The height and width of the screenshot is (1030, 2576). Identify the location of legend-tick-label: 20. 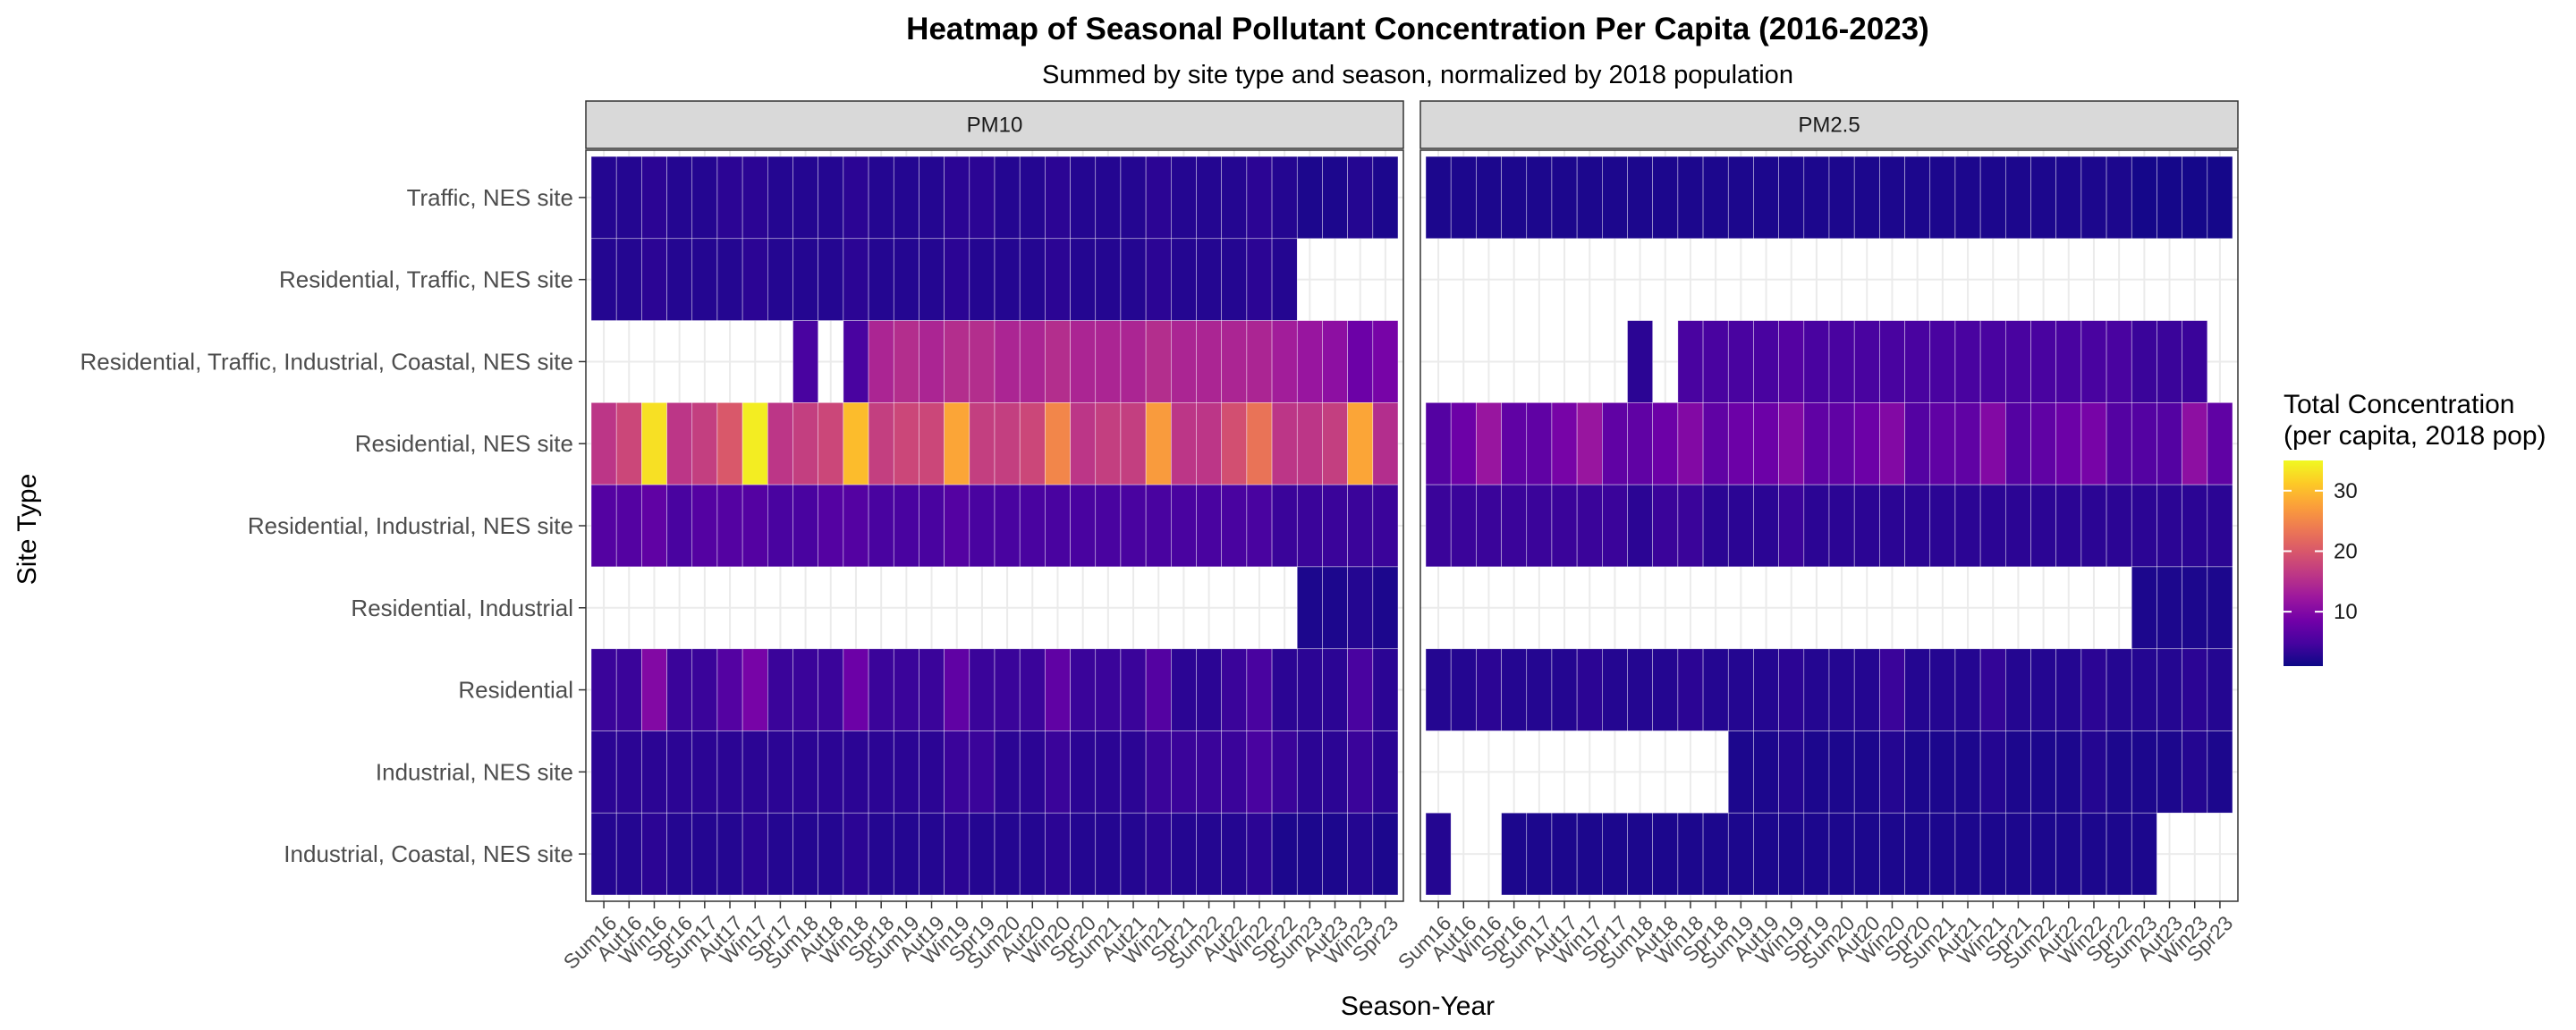
(2346, 551).